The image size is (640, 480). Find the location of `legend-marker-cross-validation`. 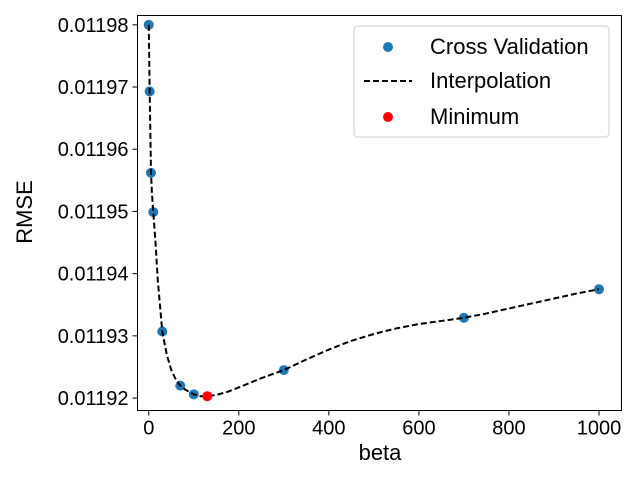

legend-marker-cross-validation is located at coordinates (388, 47).